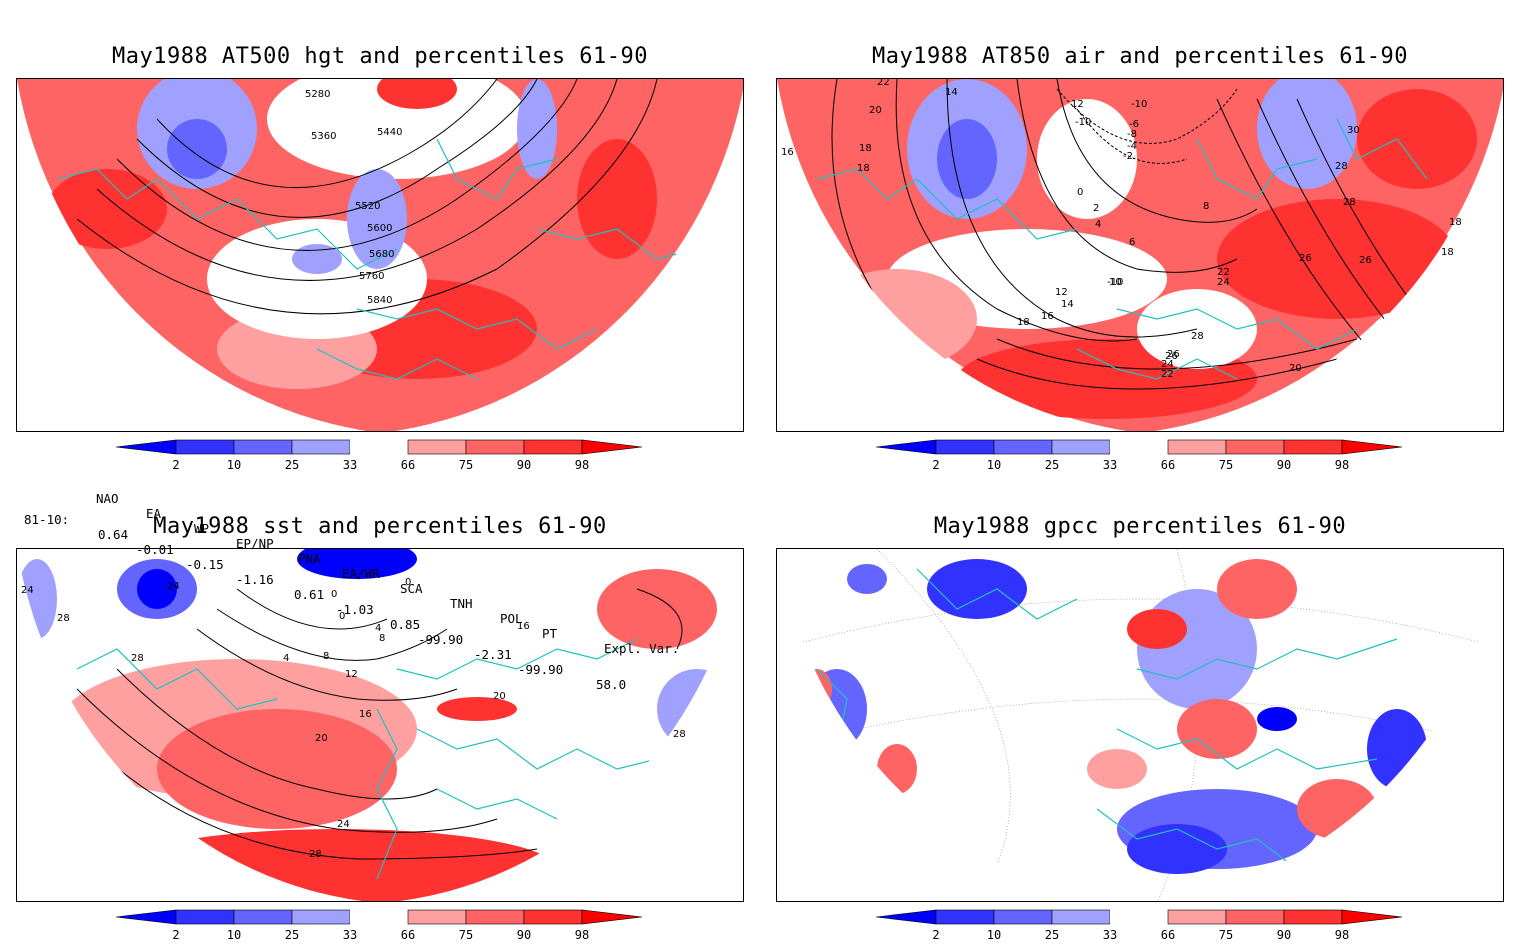 This screenshot has height=946, width=1520. What do you see at coordinates (355, 609) in the screenshot?
I see `index-value: -1.03` at bounding box center [355, 609].